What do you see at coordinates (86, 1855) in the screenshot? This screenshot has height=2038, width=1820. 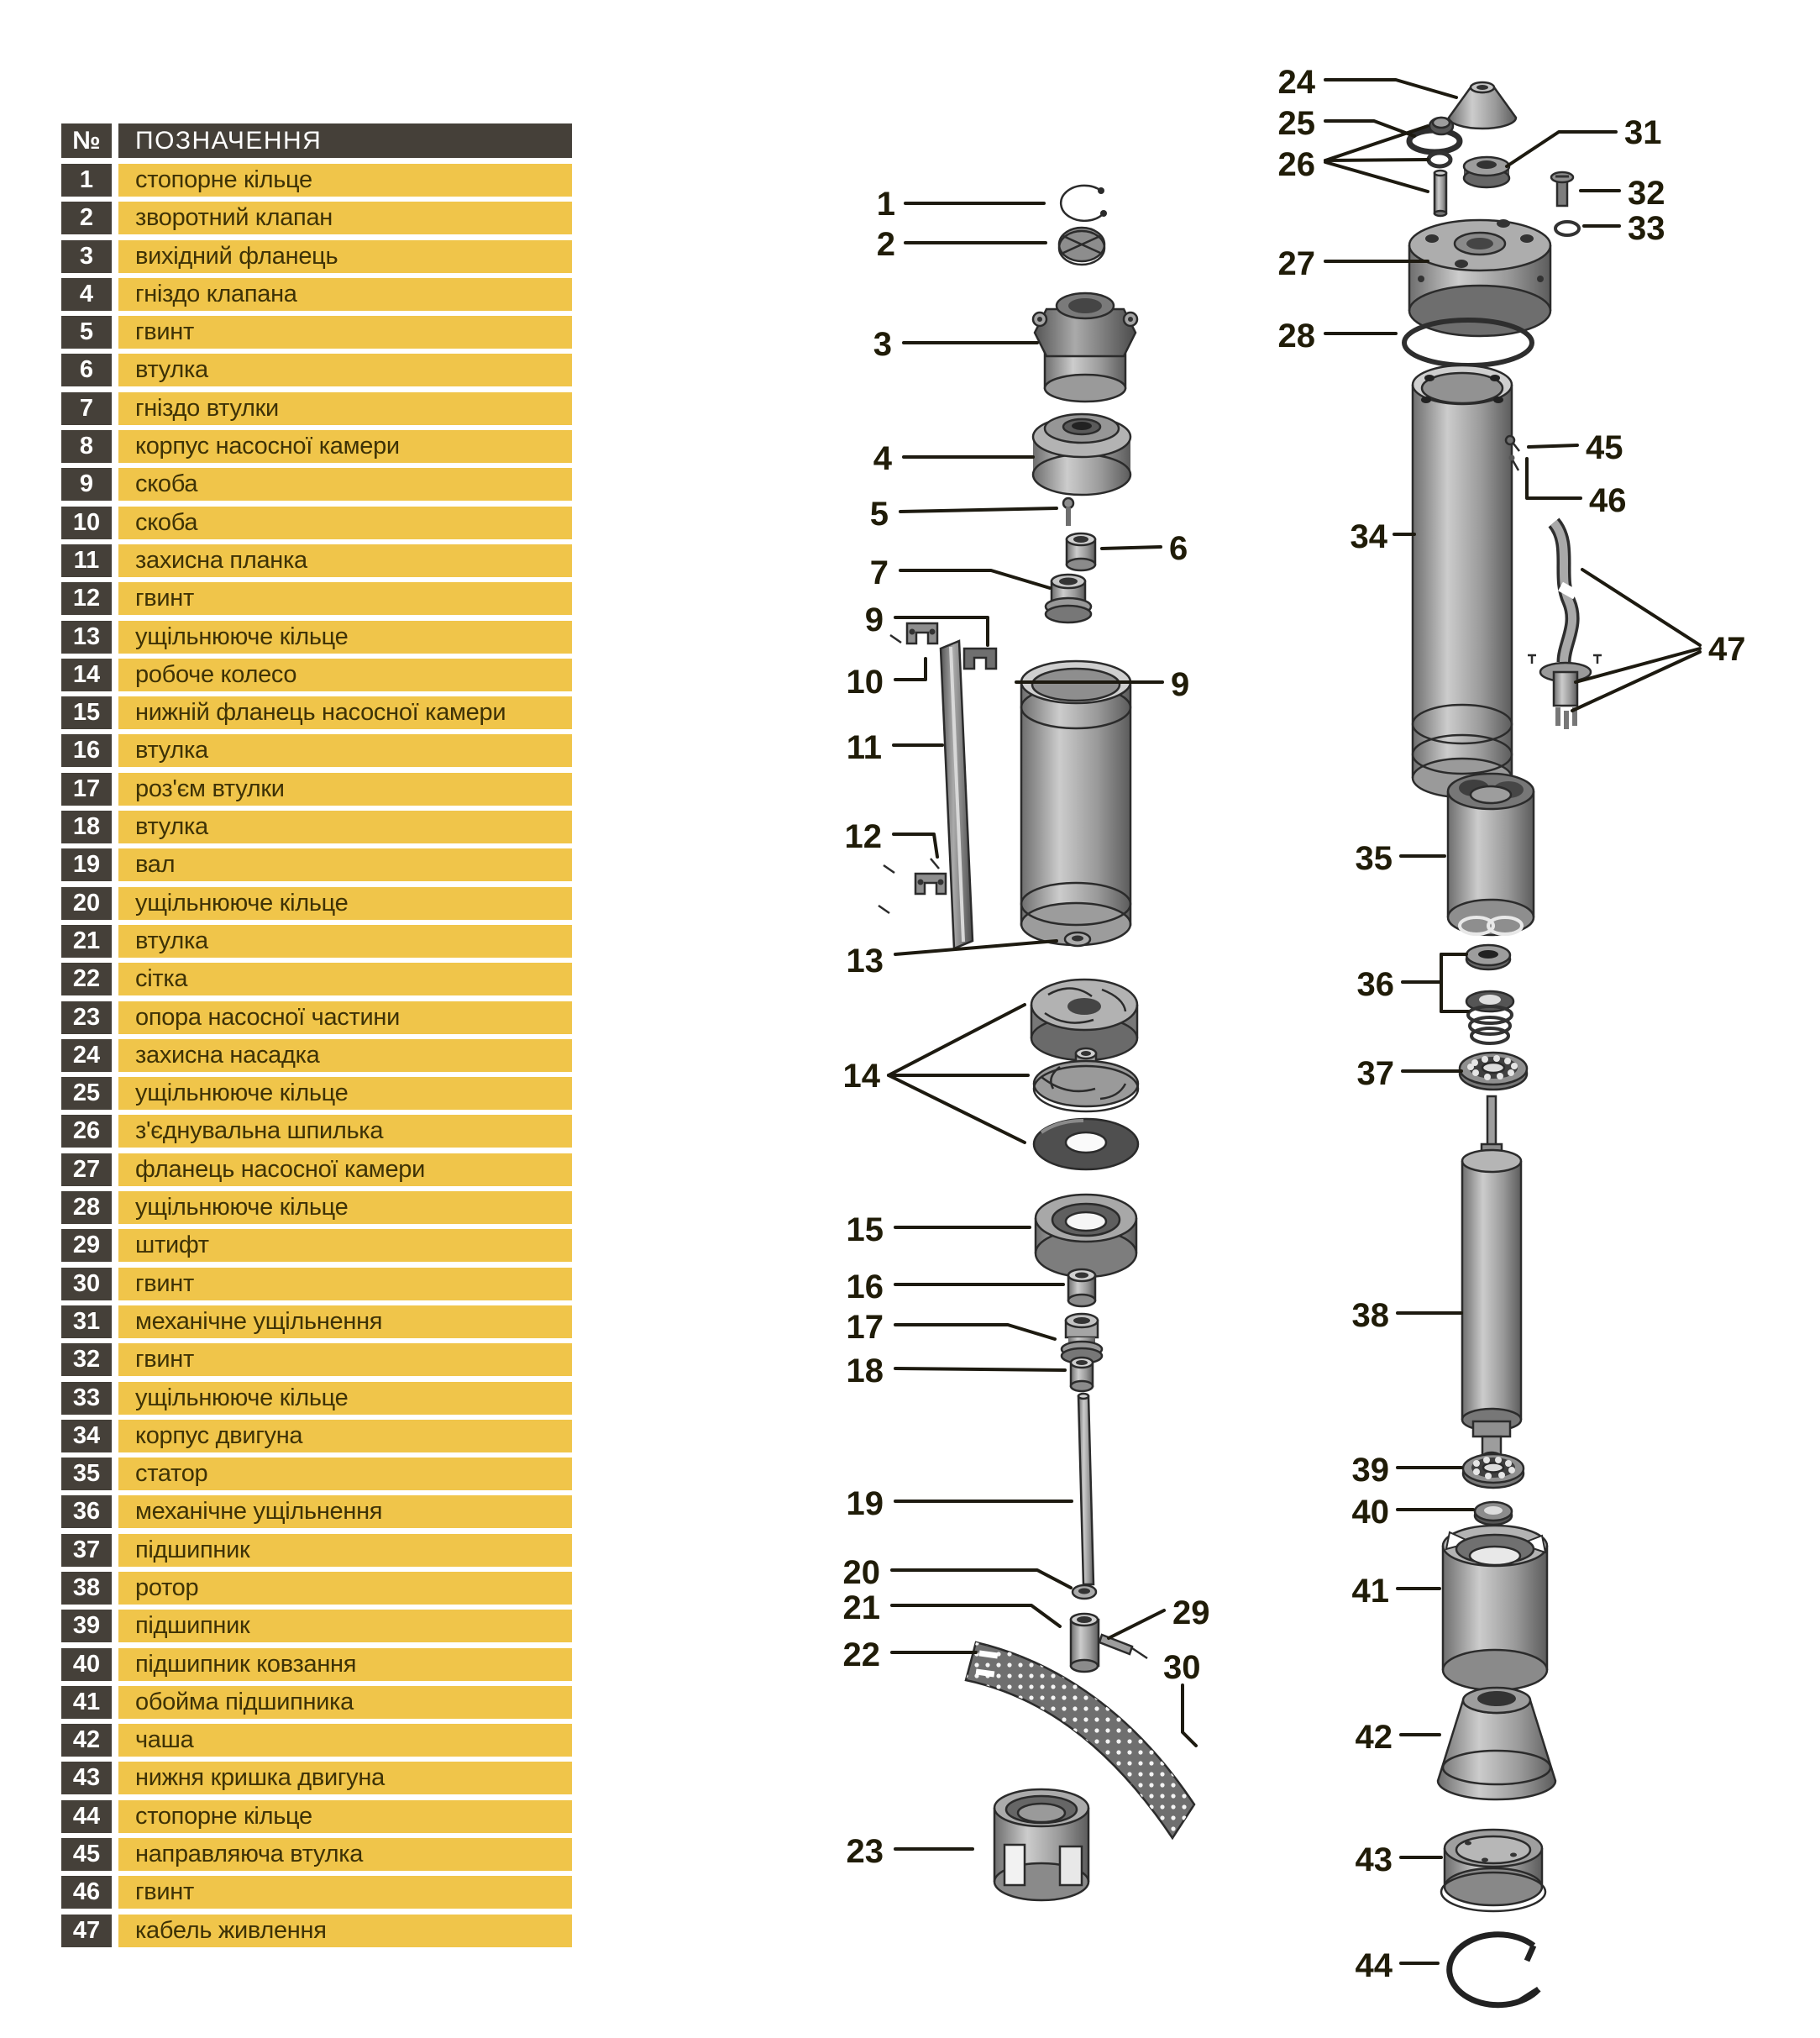 I see `row-number: 45` at bounding box center [86, 1855].